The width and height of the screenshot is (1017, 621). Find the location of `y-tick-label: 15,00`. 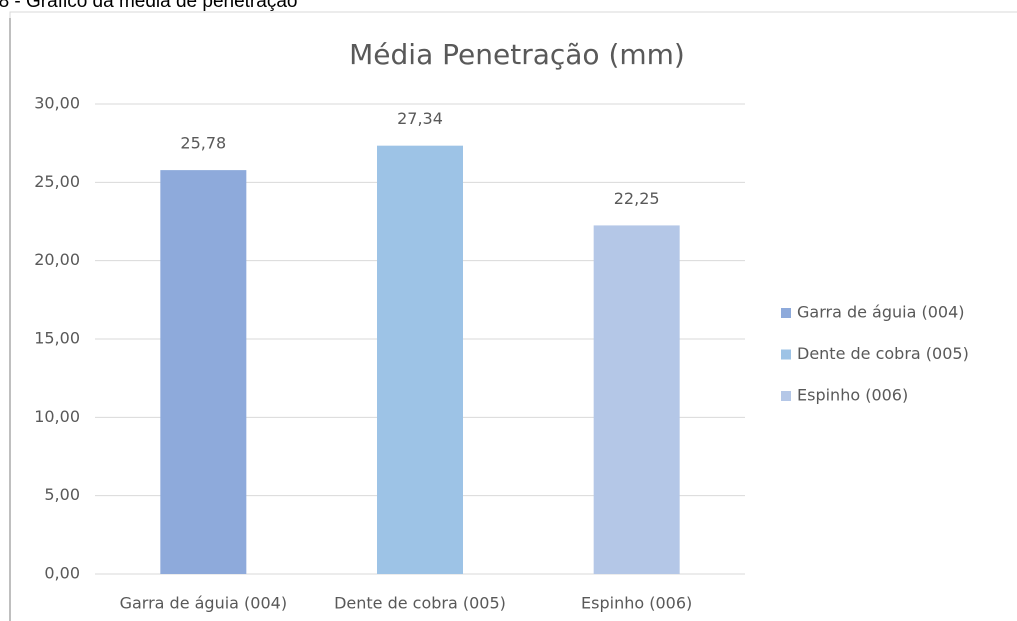

y-tick-label: 15,00 is located at coordinates (57, 338).